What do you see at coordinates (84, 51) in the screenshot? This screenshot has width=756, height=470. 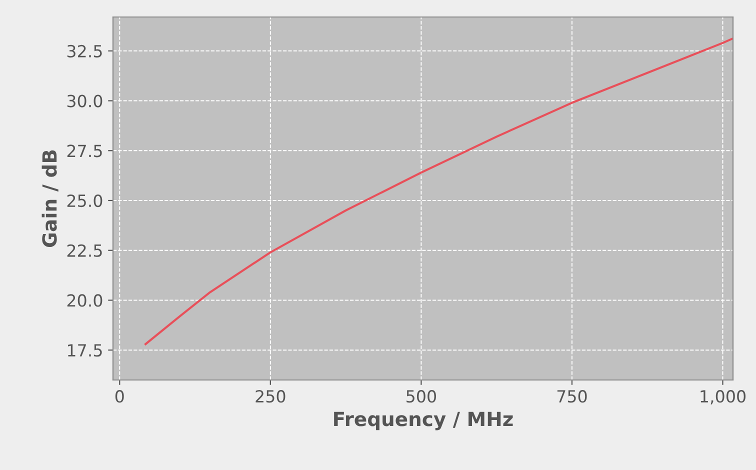 I see `y-tick-label: 32.5` at bounding box center [84, 51].